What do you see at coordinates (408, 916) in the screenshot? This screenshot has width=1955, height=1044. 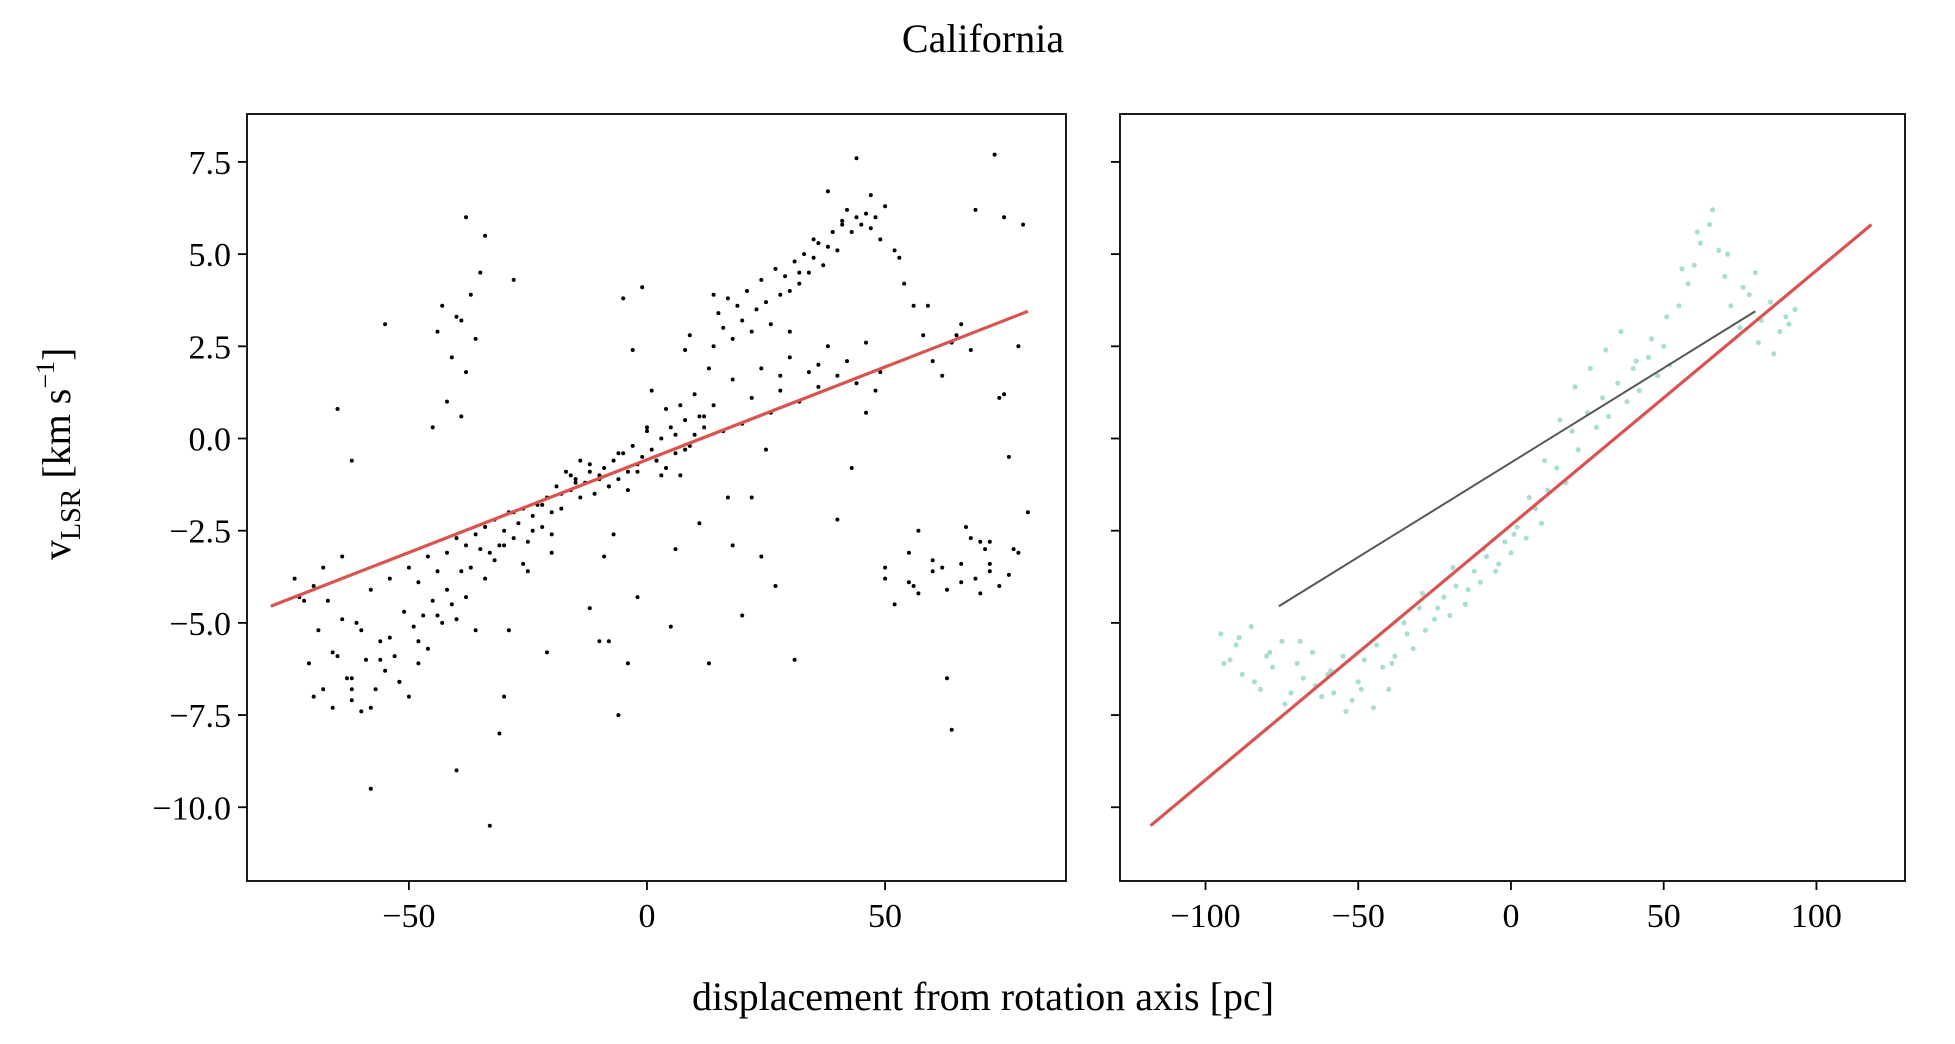 I see `left-x-tick-label: −50` at bounding box center [408, 916].